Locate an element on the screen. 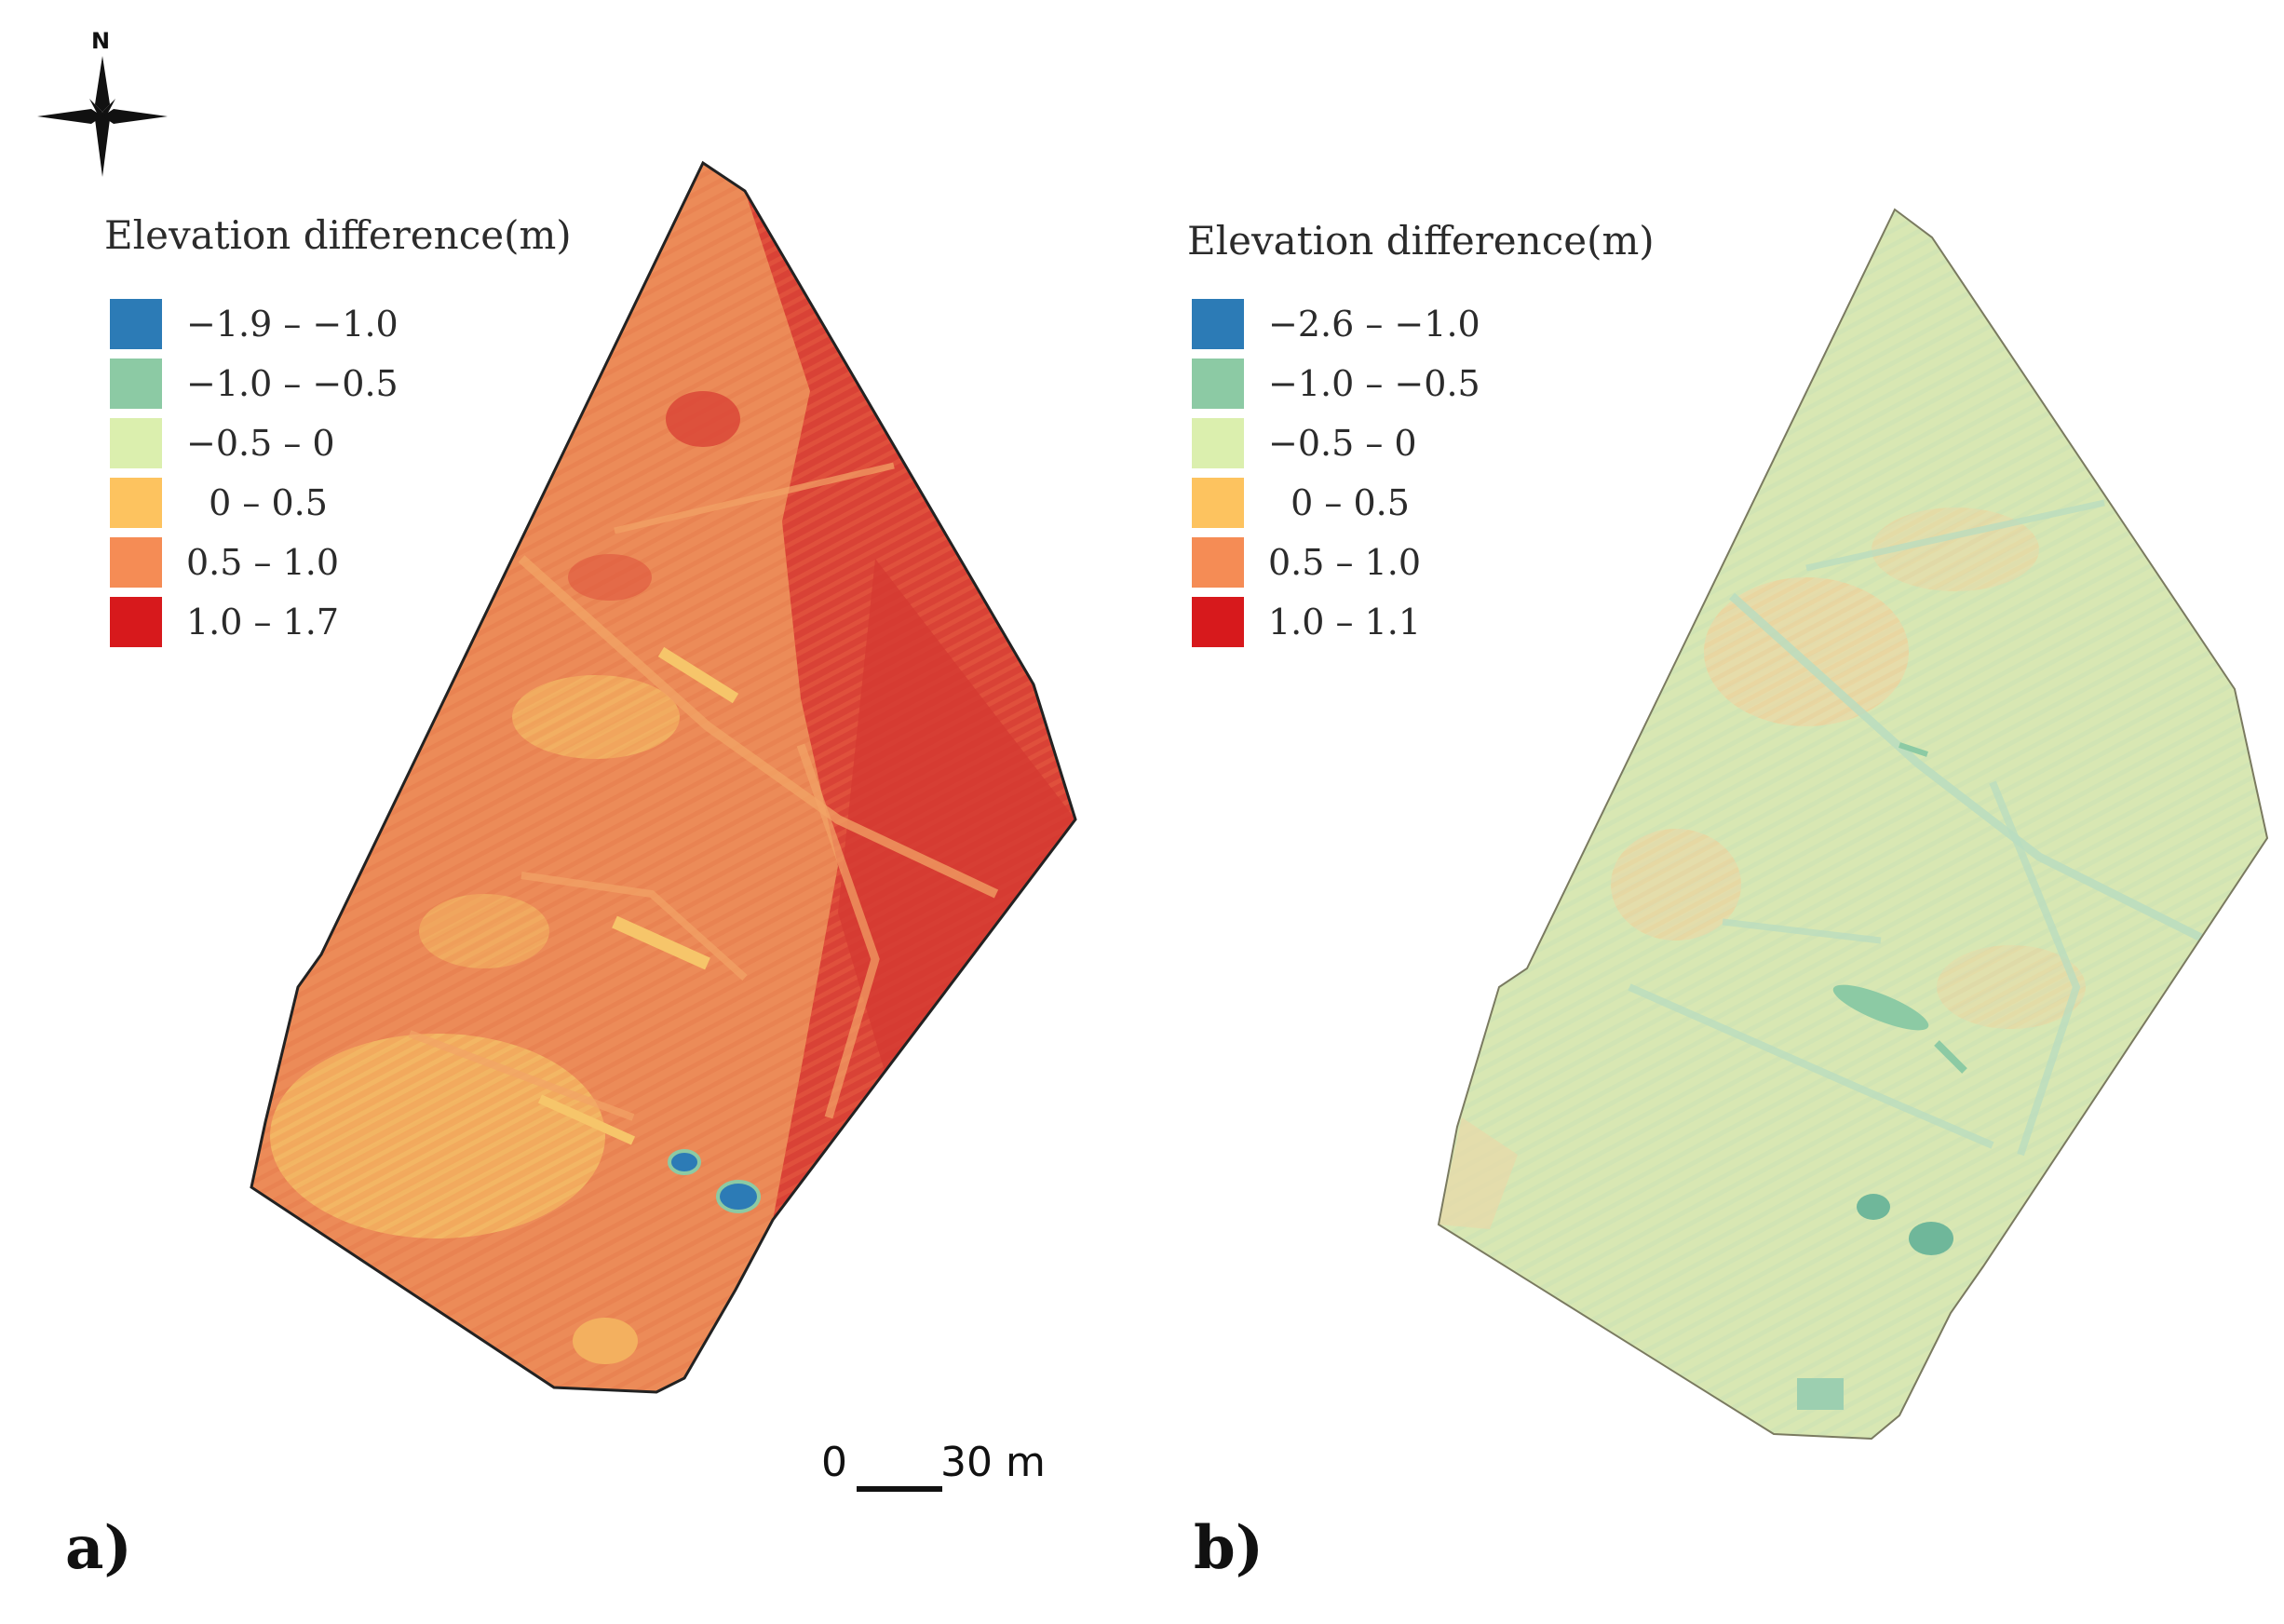  legend-b-row: 0 – 0.5 is located at coordinates (1301, 503).